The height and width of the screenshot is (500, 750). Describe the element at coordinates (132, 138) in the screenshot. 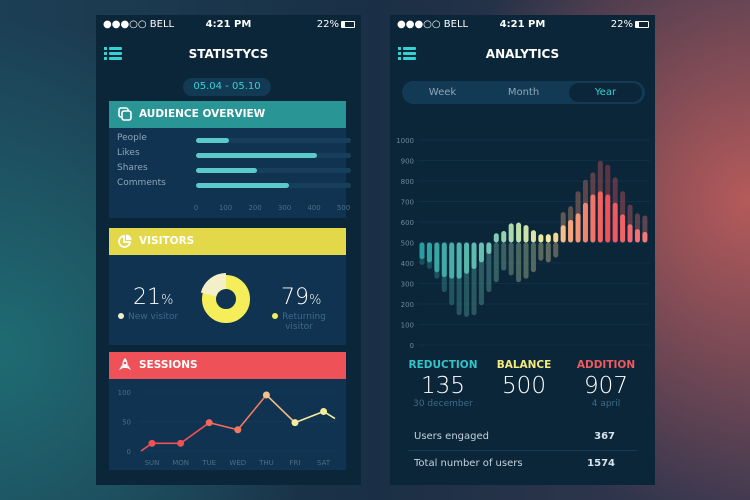

I see `audience-row-label: People` at that location.